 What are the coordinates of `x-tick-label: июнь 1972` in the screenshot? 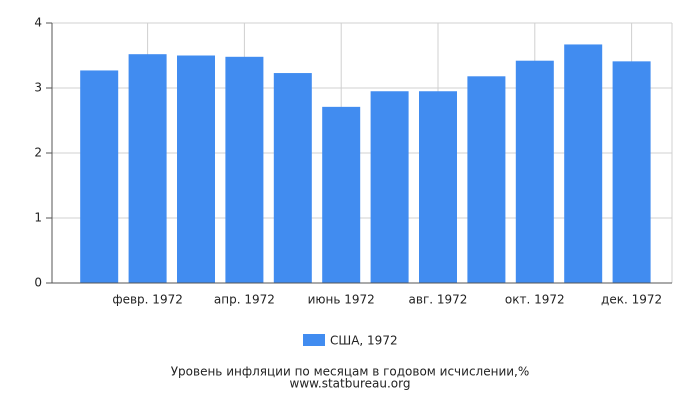 It's located at (341, 300).